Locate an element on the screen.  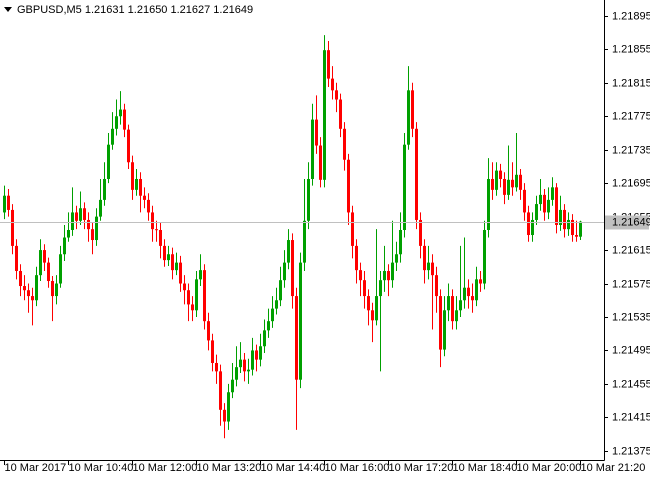
y-tick-label: 1.21895 is located at coordinates (631, 16).